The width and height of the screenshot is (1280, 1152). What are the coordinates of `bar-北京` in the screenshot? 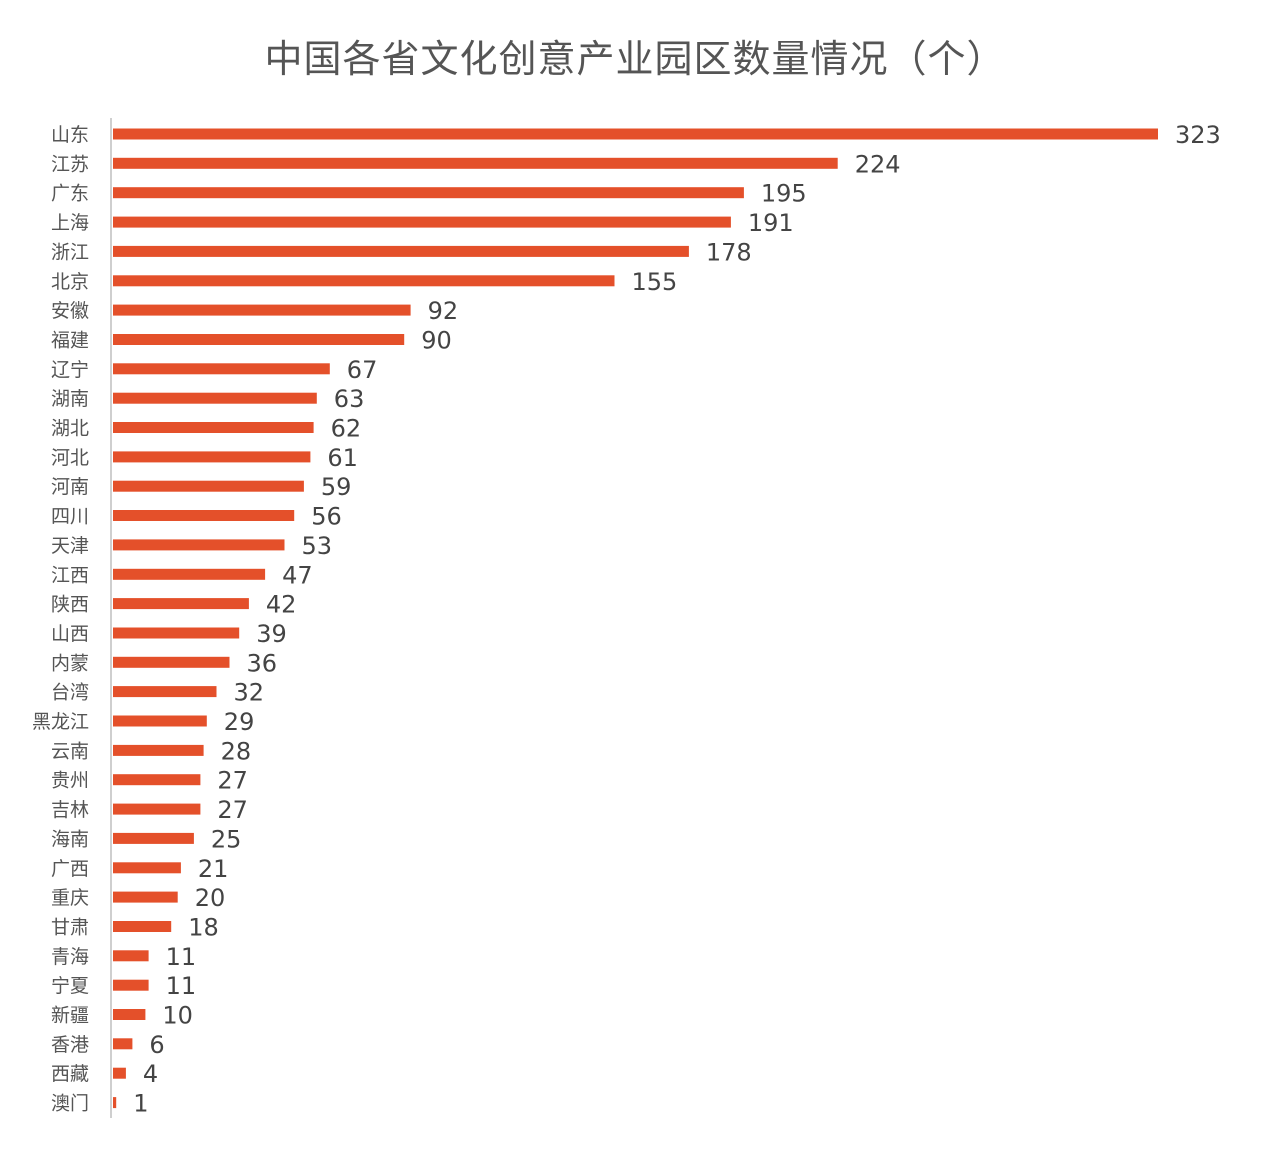 It's located at (364, 281).